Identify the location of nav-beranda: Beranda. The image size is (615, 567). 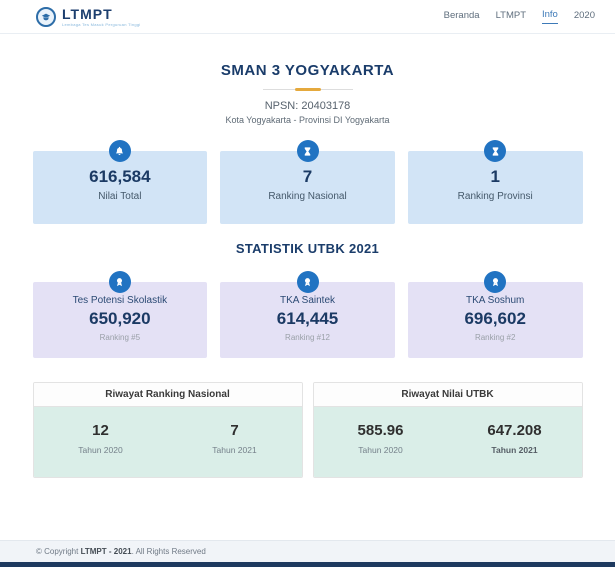
(461, 15).